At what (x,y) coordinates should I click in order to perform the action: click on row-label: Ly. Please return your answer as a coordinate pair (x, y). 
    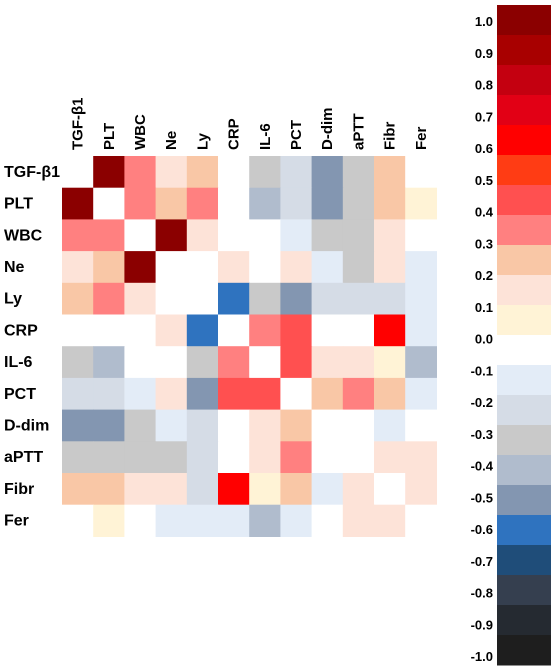
    Looking at the image, I should click on (13, 299).